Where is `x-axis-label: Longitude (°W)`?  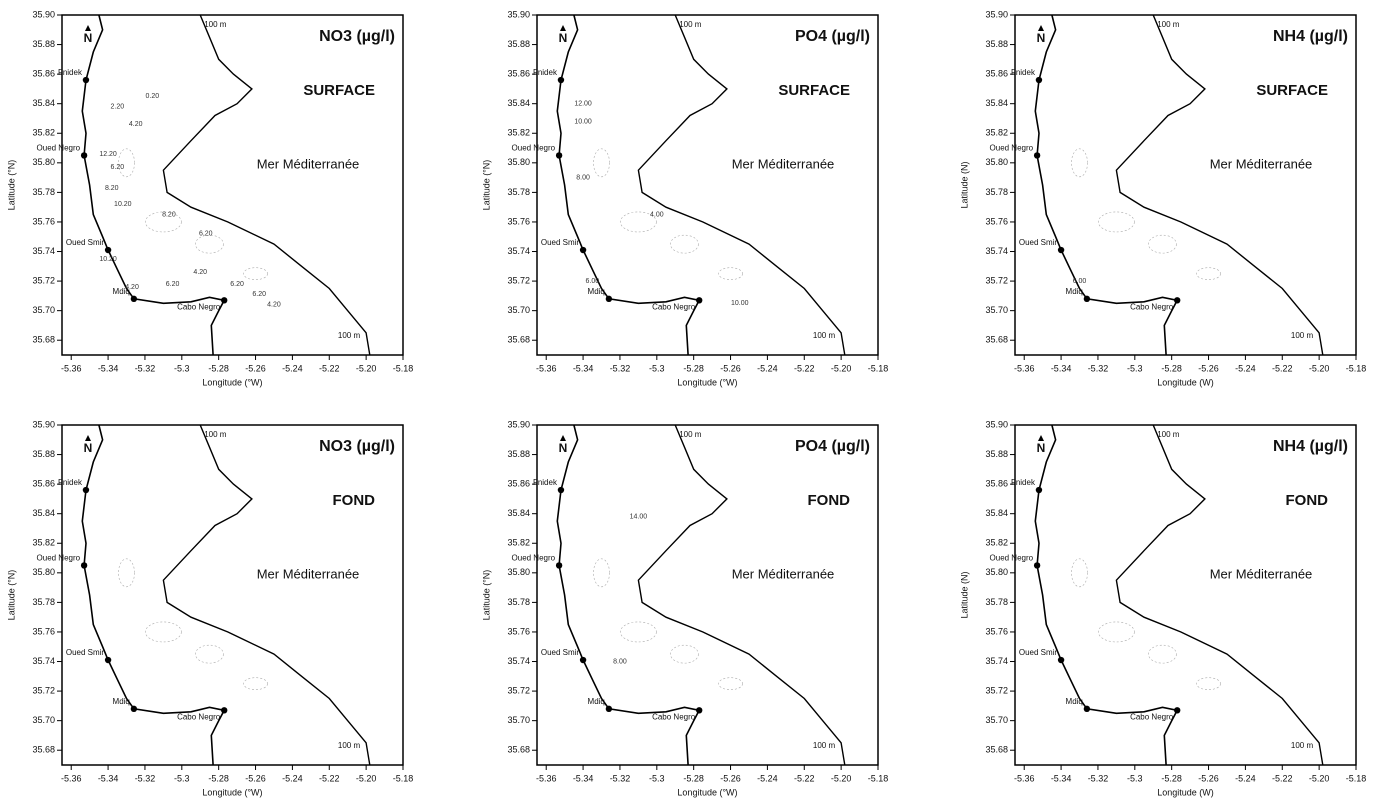
x-axis-label: Longitude (°W) is located at coordinates (707, 382).